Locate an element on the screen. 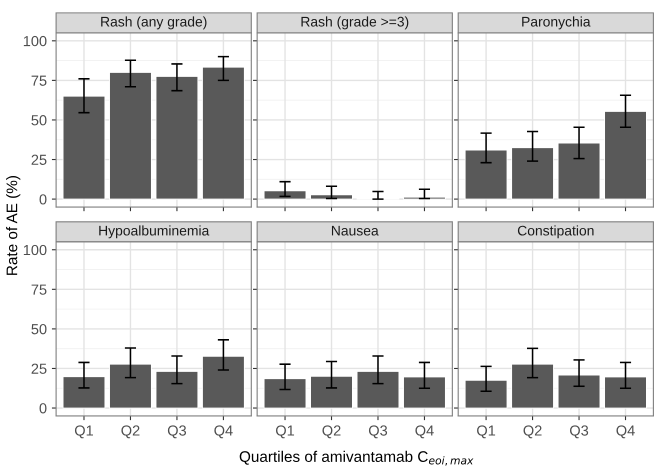 This screenshot has width=660, height=470. chart-title: Rash (grade >=3) is located at coordinates (354, 23).